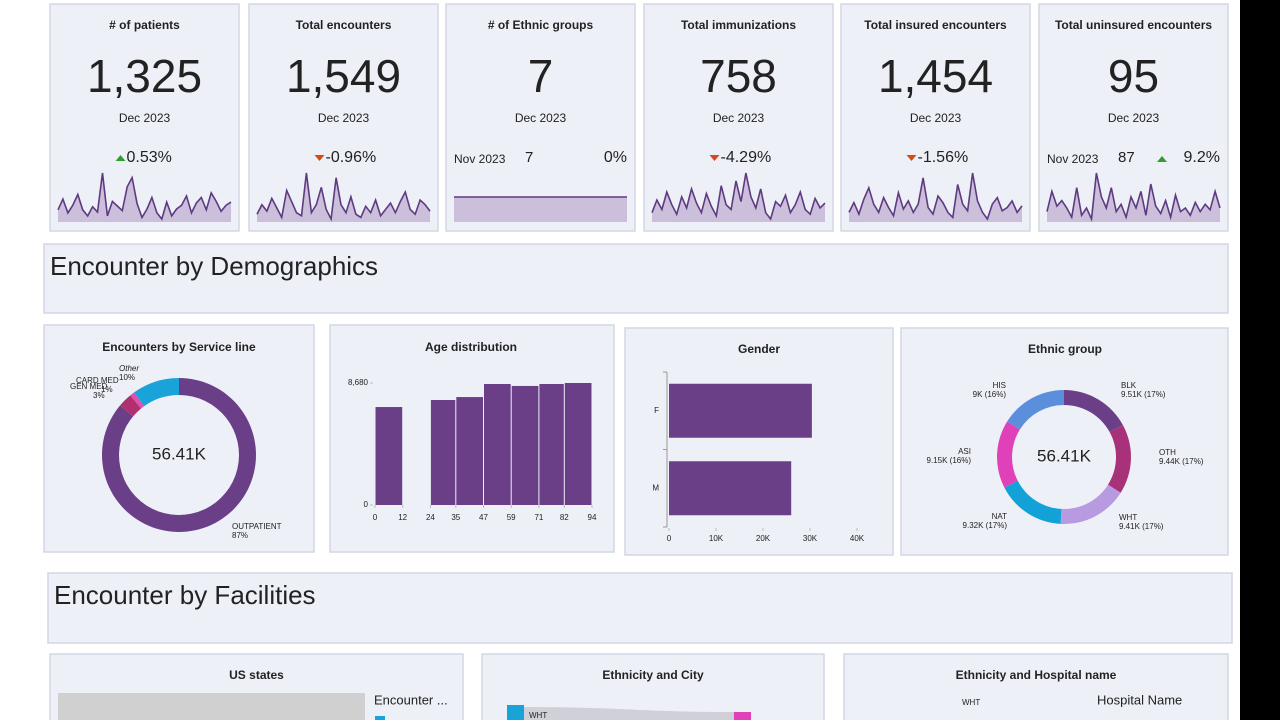 This screenshot has height=720, width=1280. Describe the element at coordinates (985, 525) in the screenshot. I see `donut-value-label: 9.32K (17%)` at that location.